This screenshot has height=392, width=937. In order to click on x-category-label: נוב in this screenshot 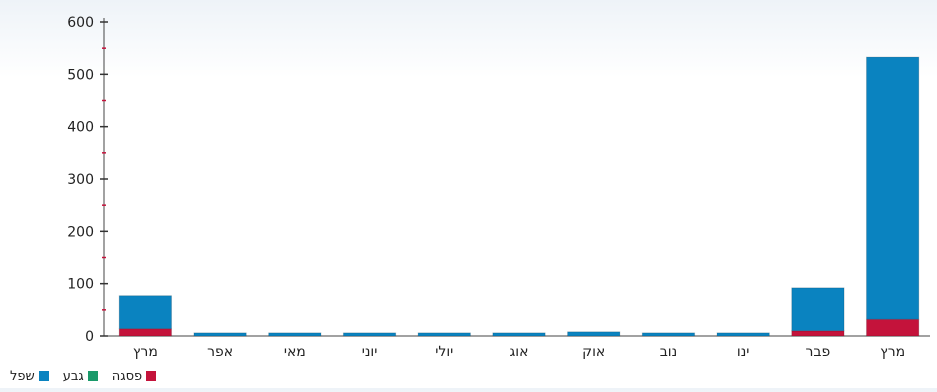, I will do `click(669, 352)`.